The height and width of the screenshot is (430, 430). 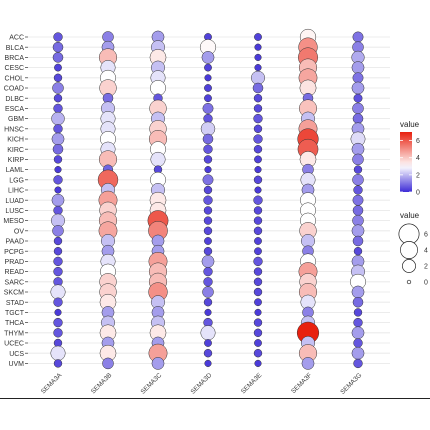 I want to click on bubble-KIRP-SEMA3G, so click(x=358, y=159).